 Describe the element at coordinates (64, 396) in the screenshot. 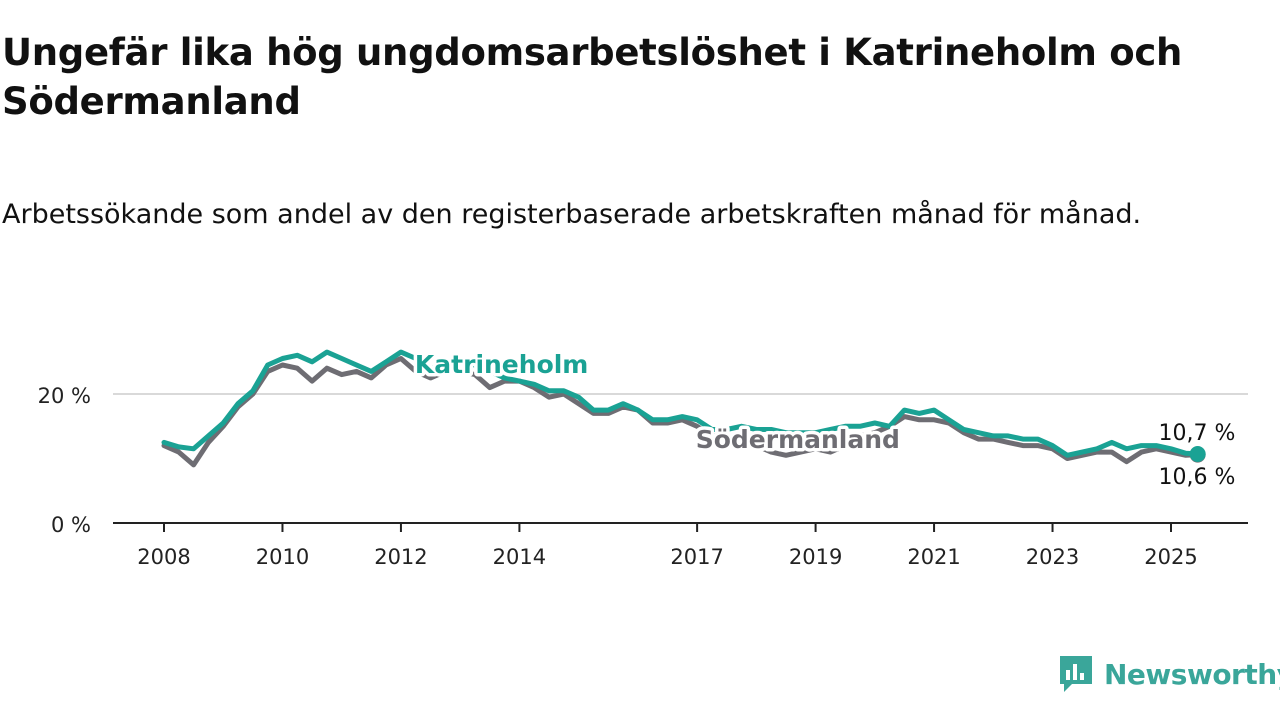

I see `y-tick-label: 20 %` at that location.